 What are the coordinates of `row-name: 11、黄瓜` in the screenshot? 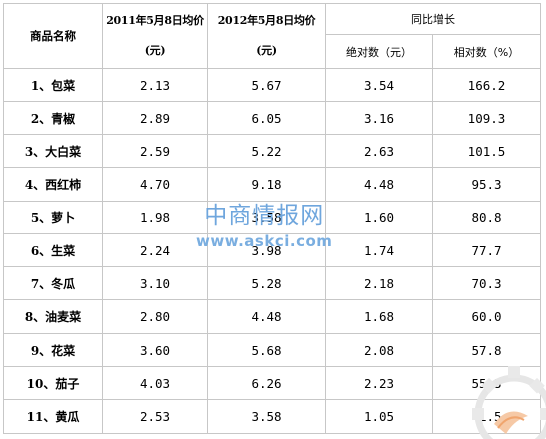 It's located at (53, 416).